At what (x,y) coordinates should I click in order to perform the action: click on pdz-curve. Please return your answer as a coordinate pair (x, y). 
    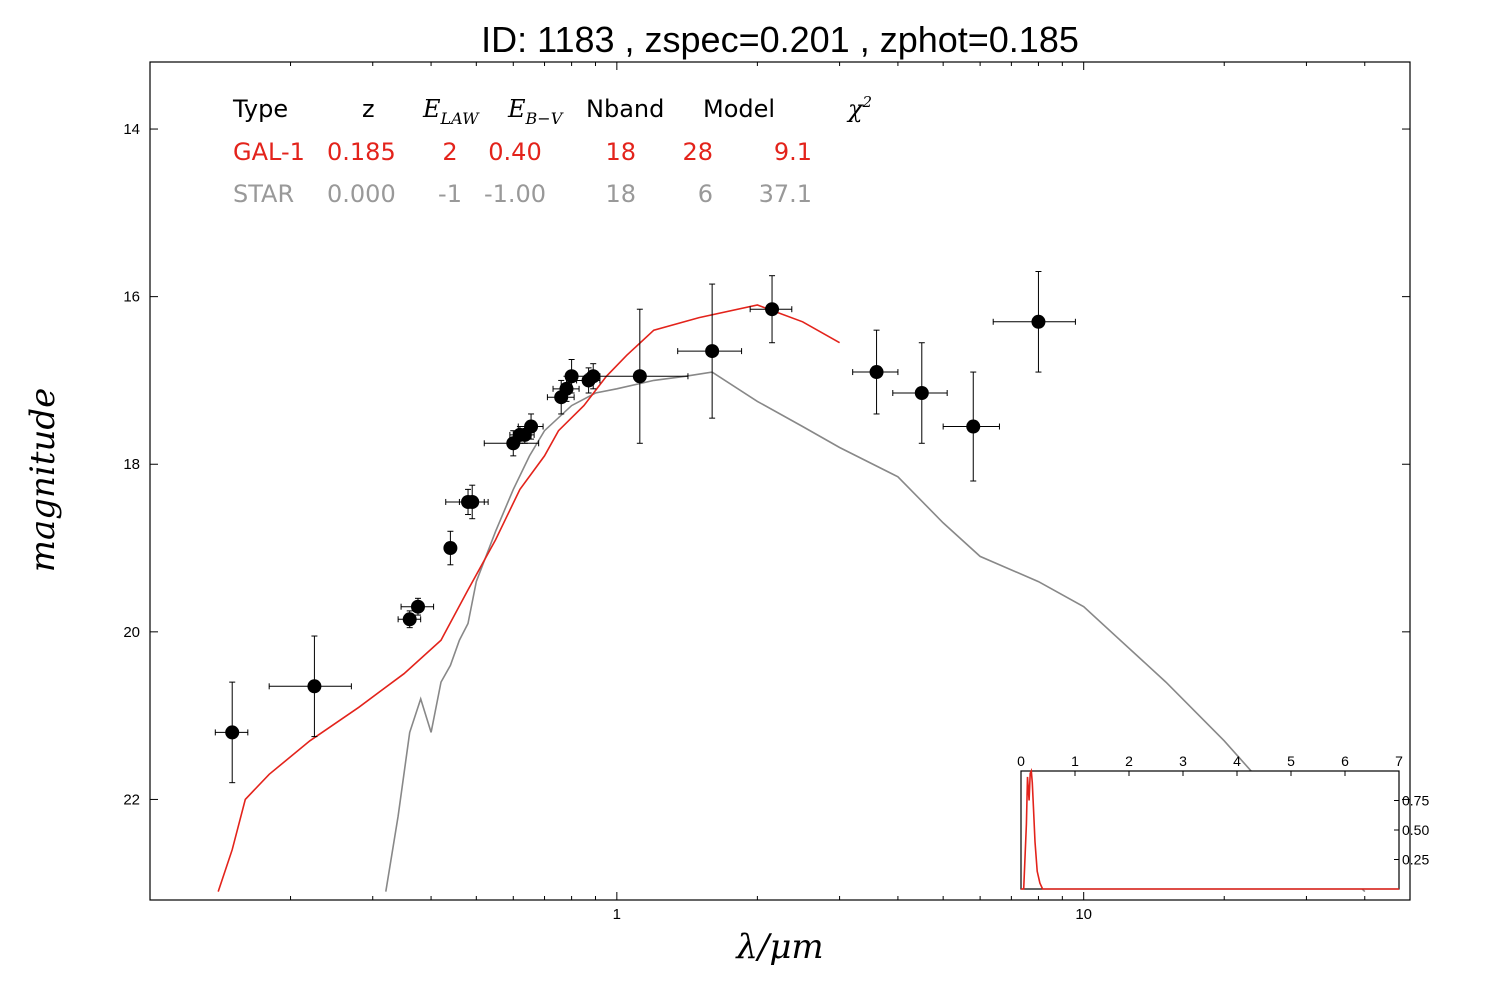
    Looking at the image, I should click on (1210, 828).